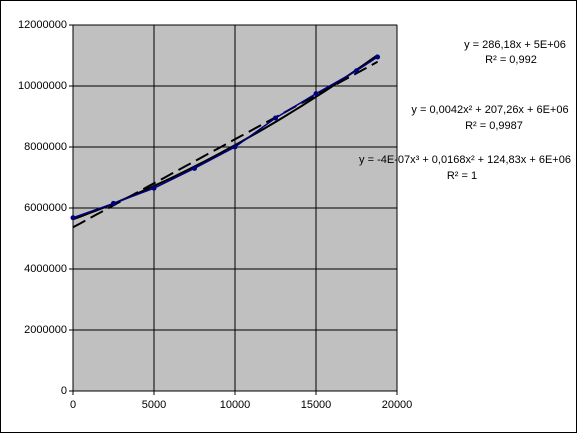  What do you see at coordinates (154, 405) in the screenshot?
I see `x-tick-label: 5000` at bounding box center [154, 405].